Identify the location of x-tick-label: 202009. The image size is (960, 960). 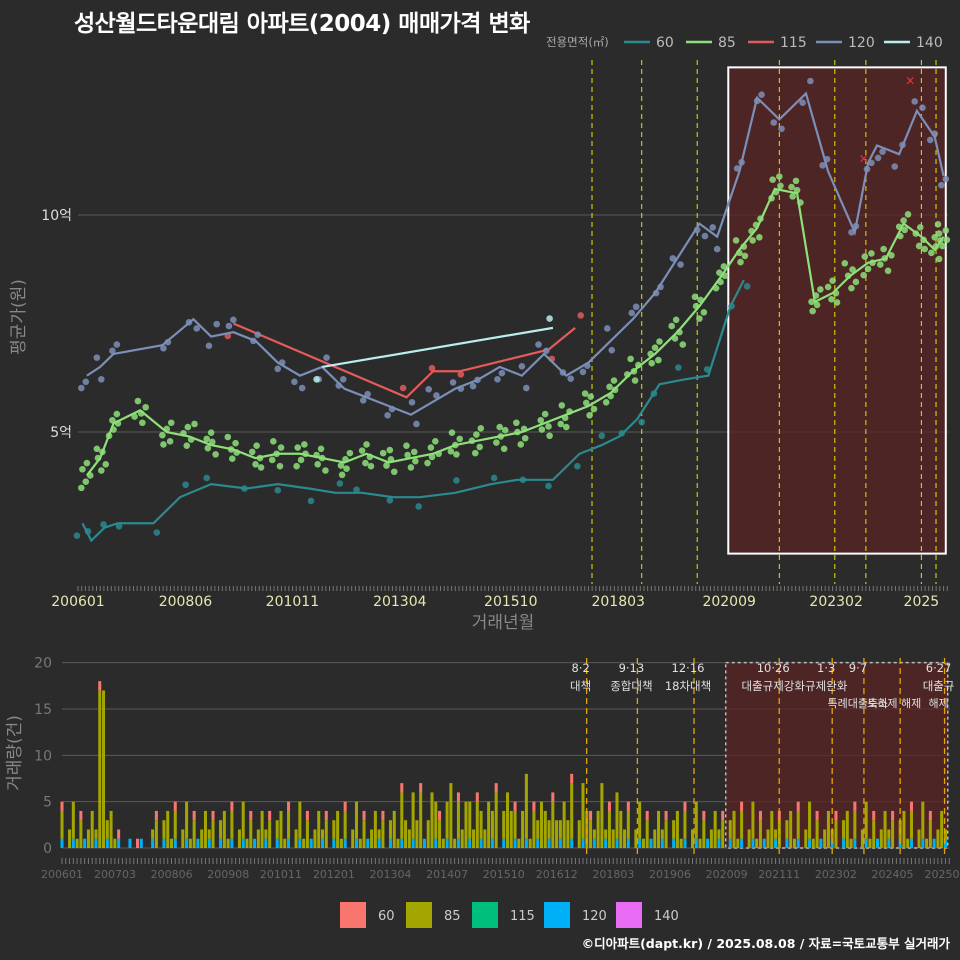
(728, 602).